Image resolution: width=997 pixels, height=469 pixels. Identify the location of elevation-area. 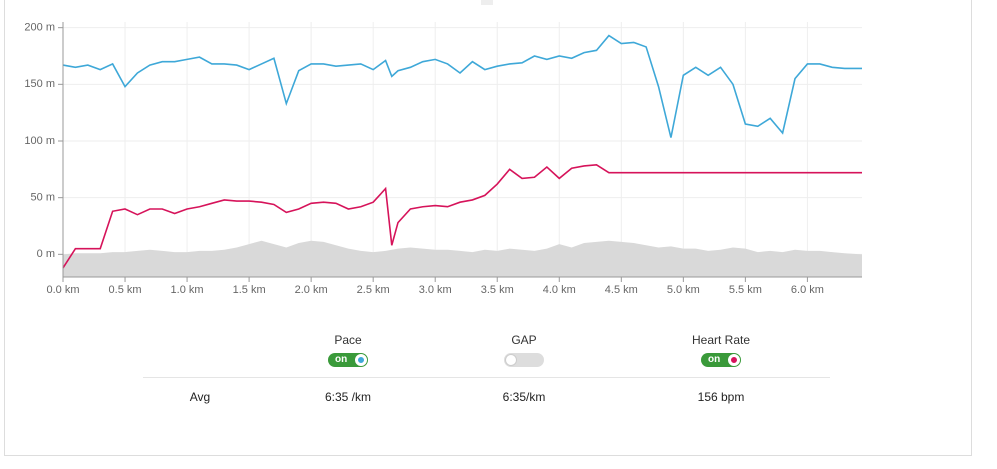
(462, 258).